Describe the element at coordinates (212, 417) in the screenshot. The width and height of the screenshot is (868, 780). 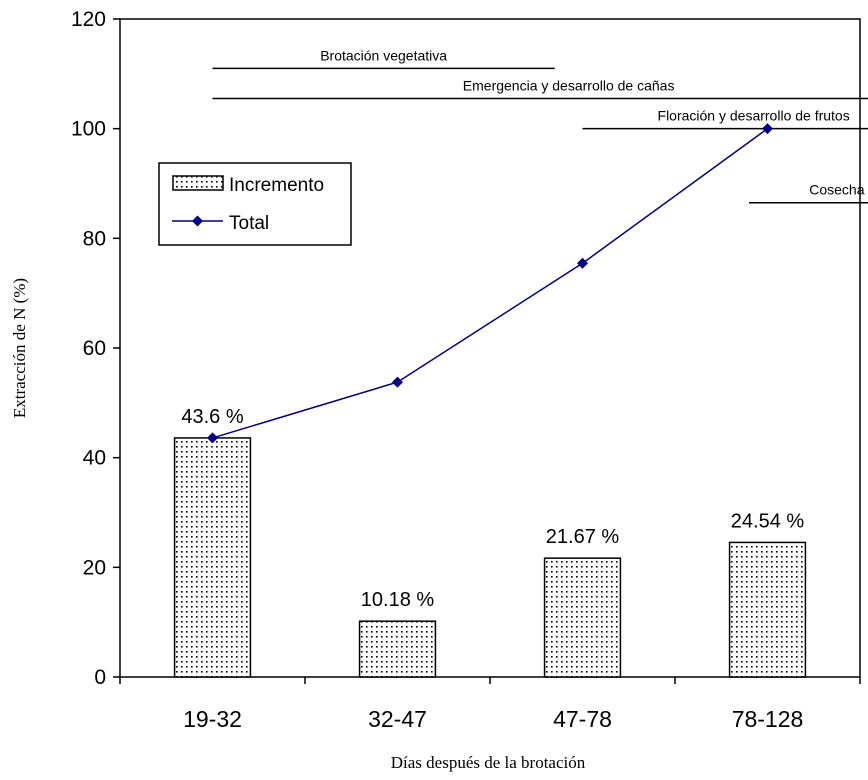
I see `bar-value-label-0: 43.6 %` at that location.